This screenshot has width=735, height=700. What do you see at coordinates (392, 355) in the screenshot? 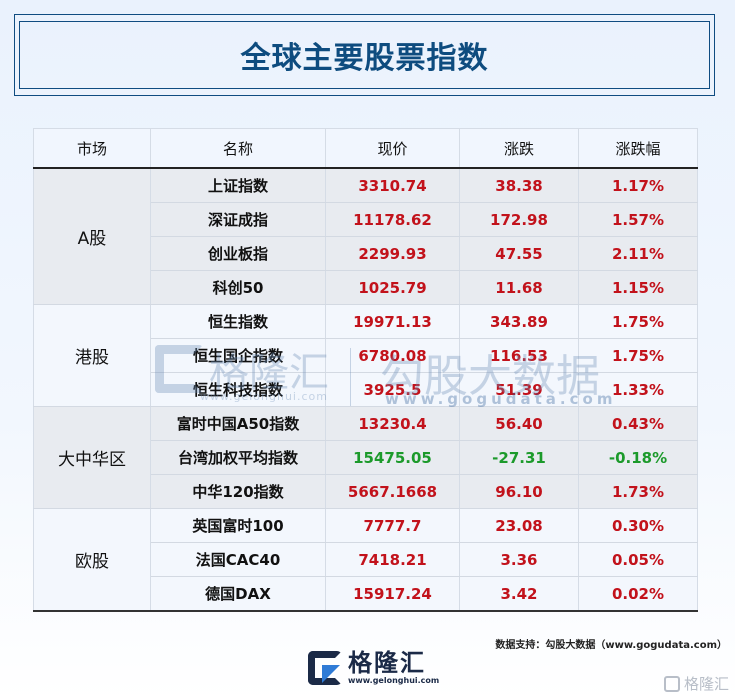
I see `price-cell: 6780.08` at bounding box center [392, 355].